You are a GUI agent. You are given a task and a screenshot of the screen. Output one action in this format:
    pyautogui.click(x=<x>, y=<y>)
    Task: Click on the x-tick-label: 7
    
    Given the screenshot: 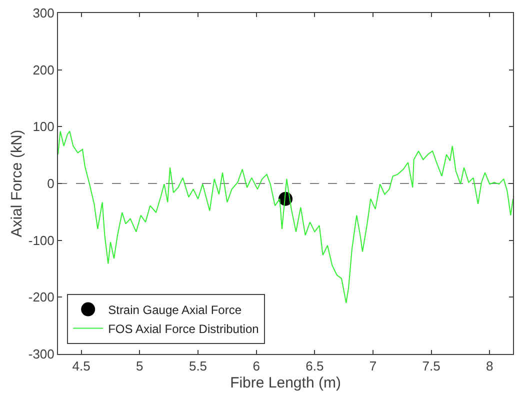 What is the action you would take?
    pyautogui.click(x=373, y=366)
    